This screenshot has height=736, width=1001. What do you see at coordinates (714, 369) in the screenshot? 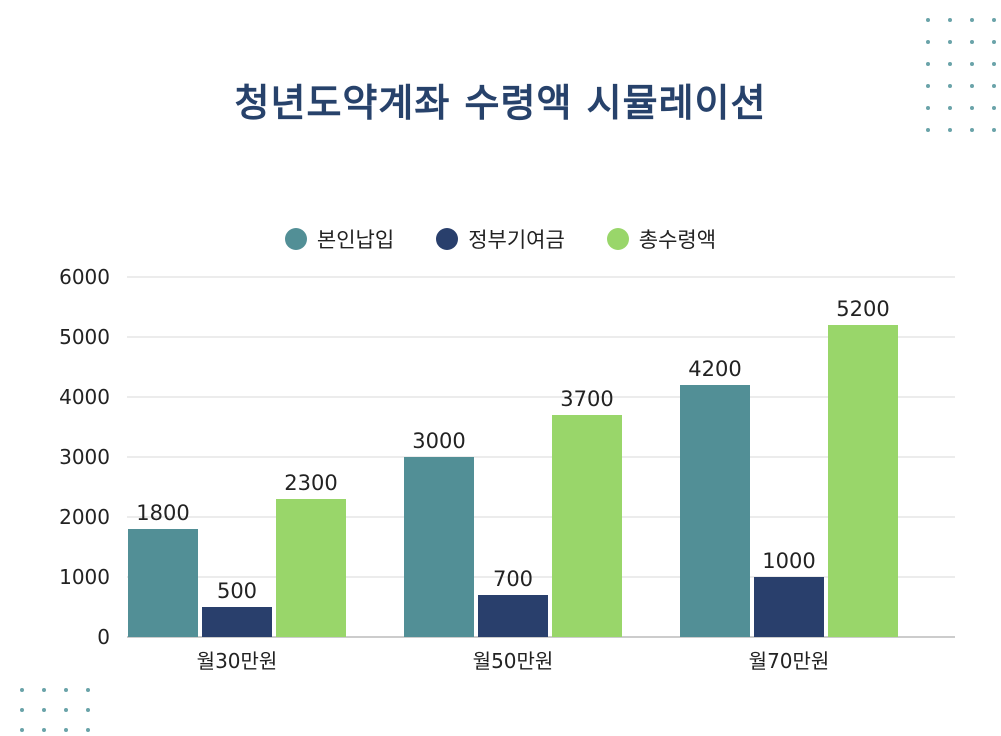
I see `data-label: 4200` at bounding box center [714, 369].